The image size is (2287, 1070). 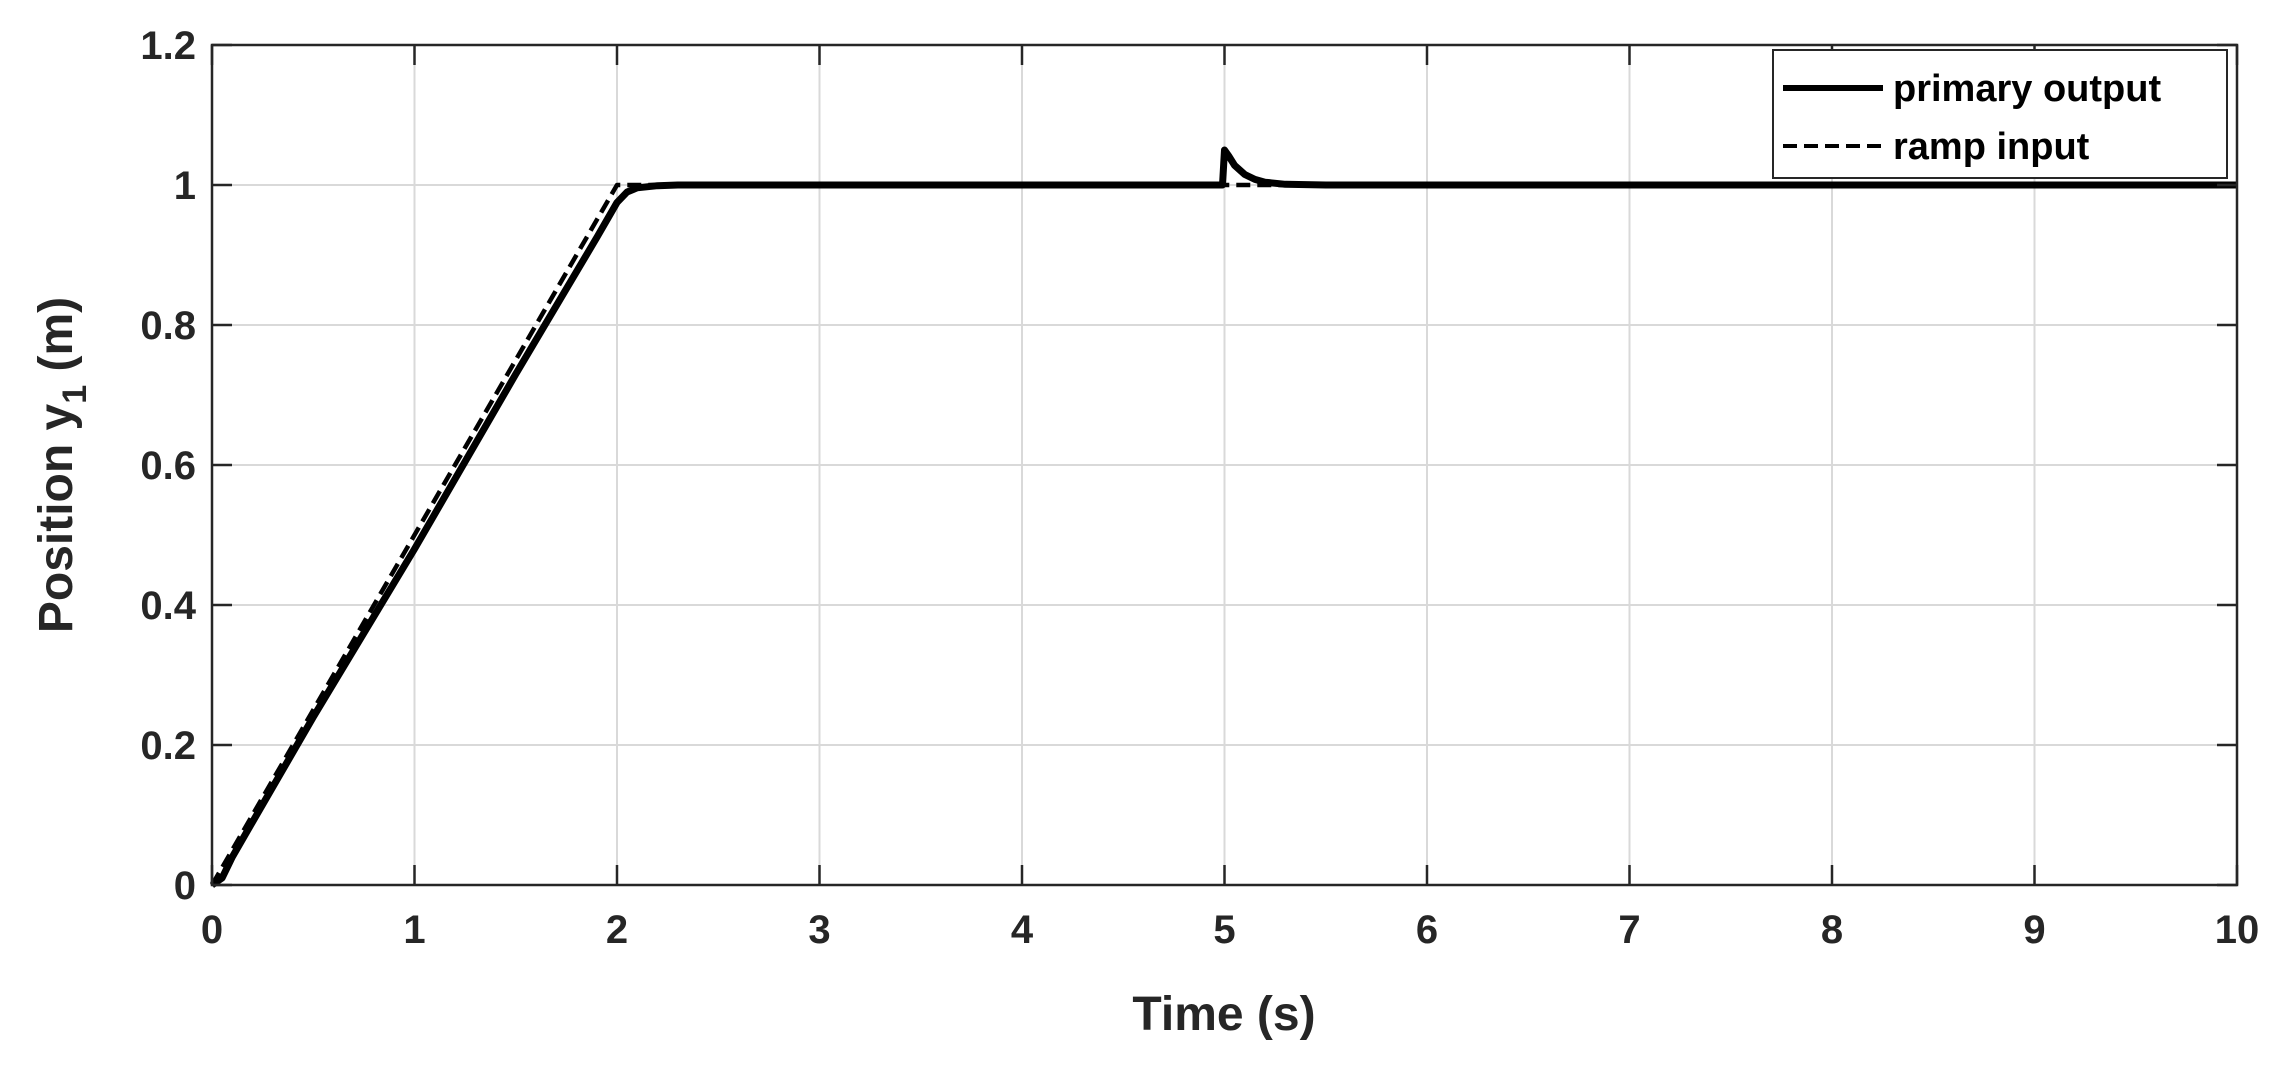 What do you see at coordinates (1832, 930) in the screenshot?
I see `x-tick-label: 8` at bounding box center [1832, 930].